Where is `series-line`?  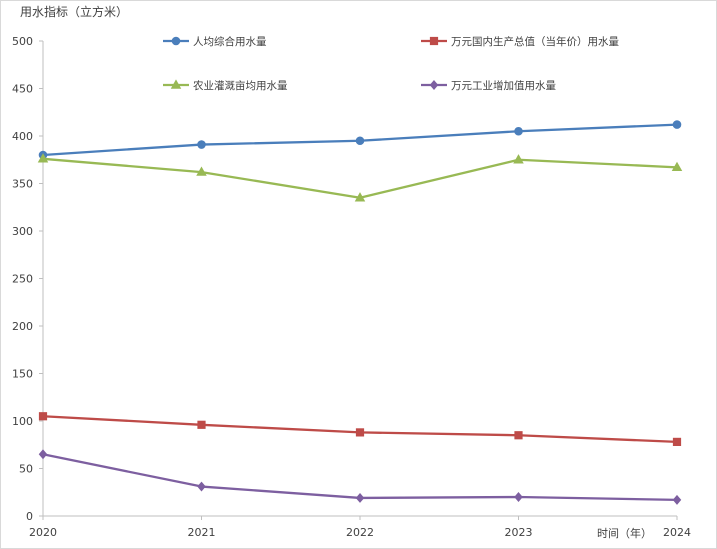 series-line is located at coordinates (360, 178).